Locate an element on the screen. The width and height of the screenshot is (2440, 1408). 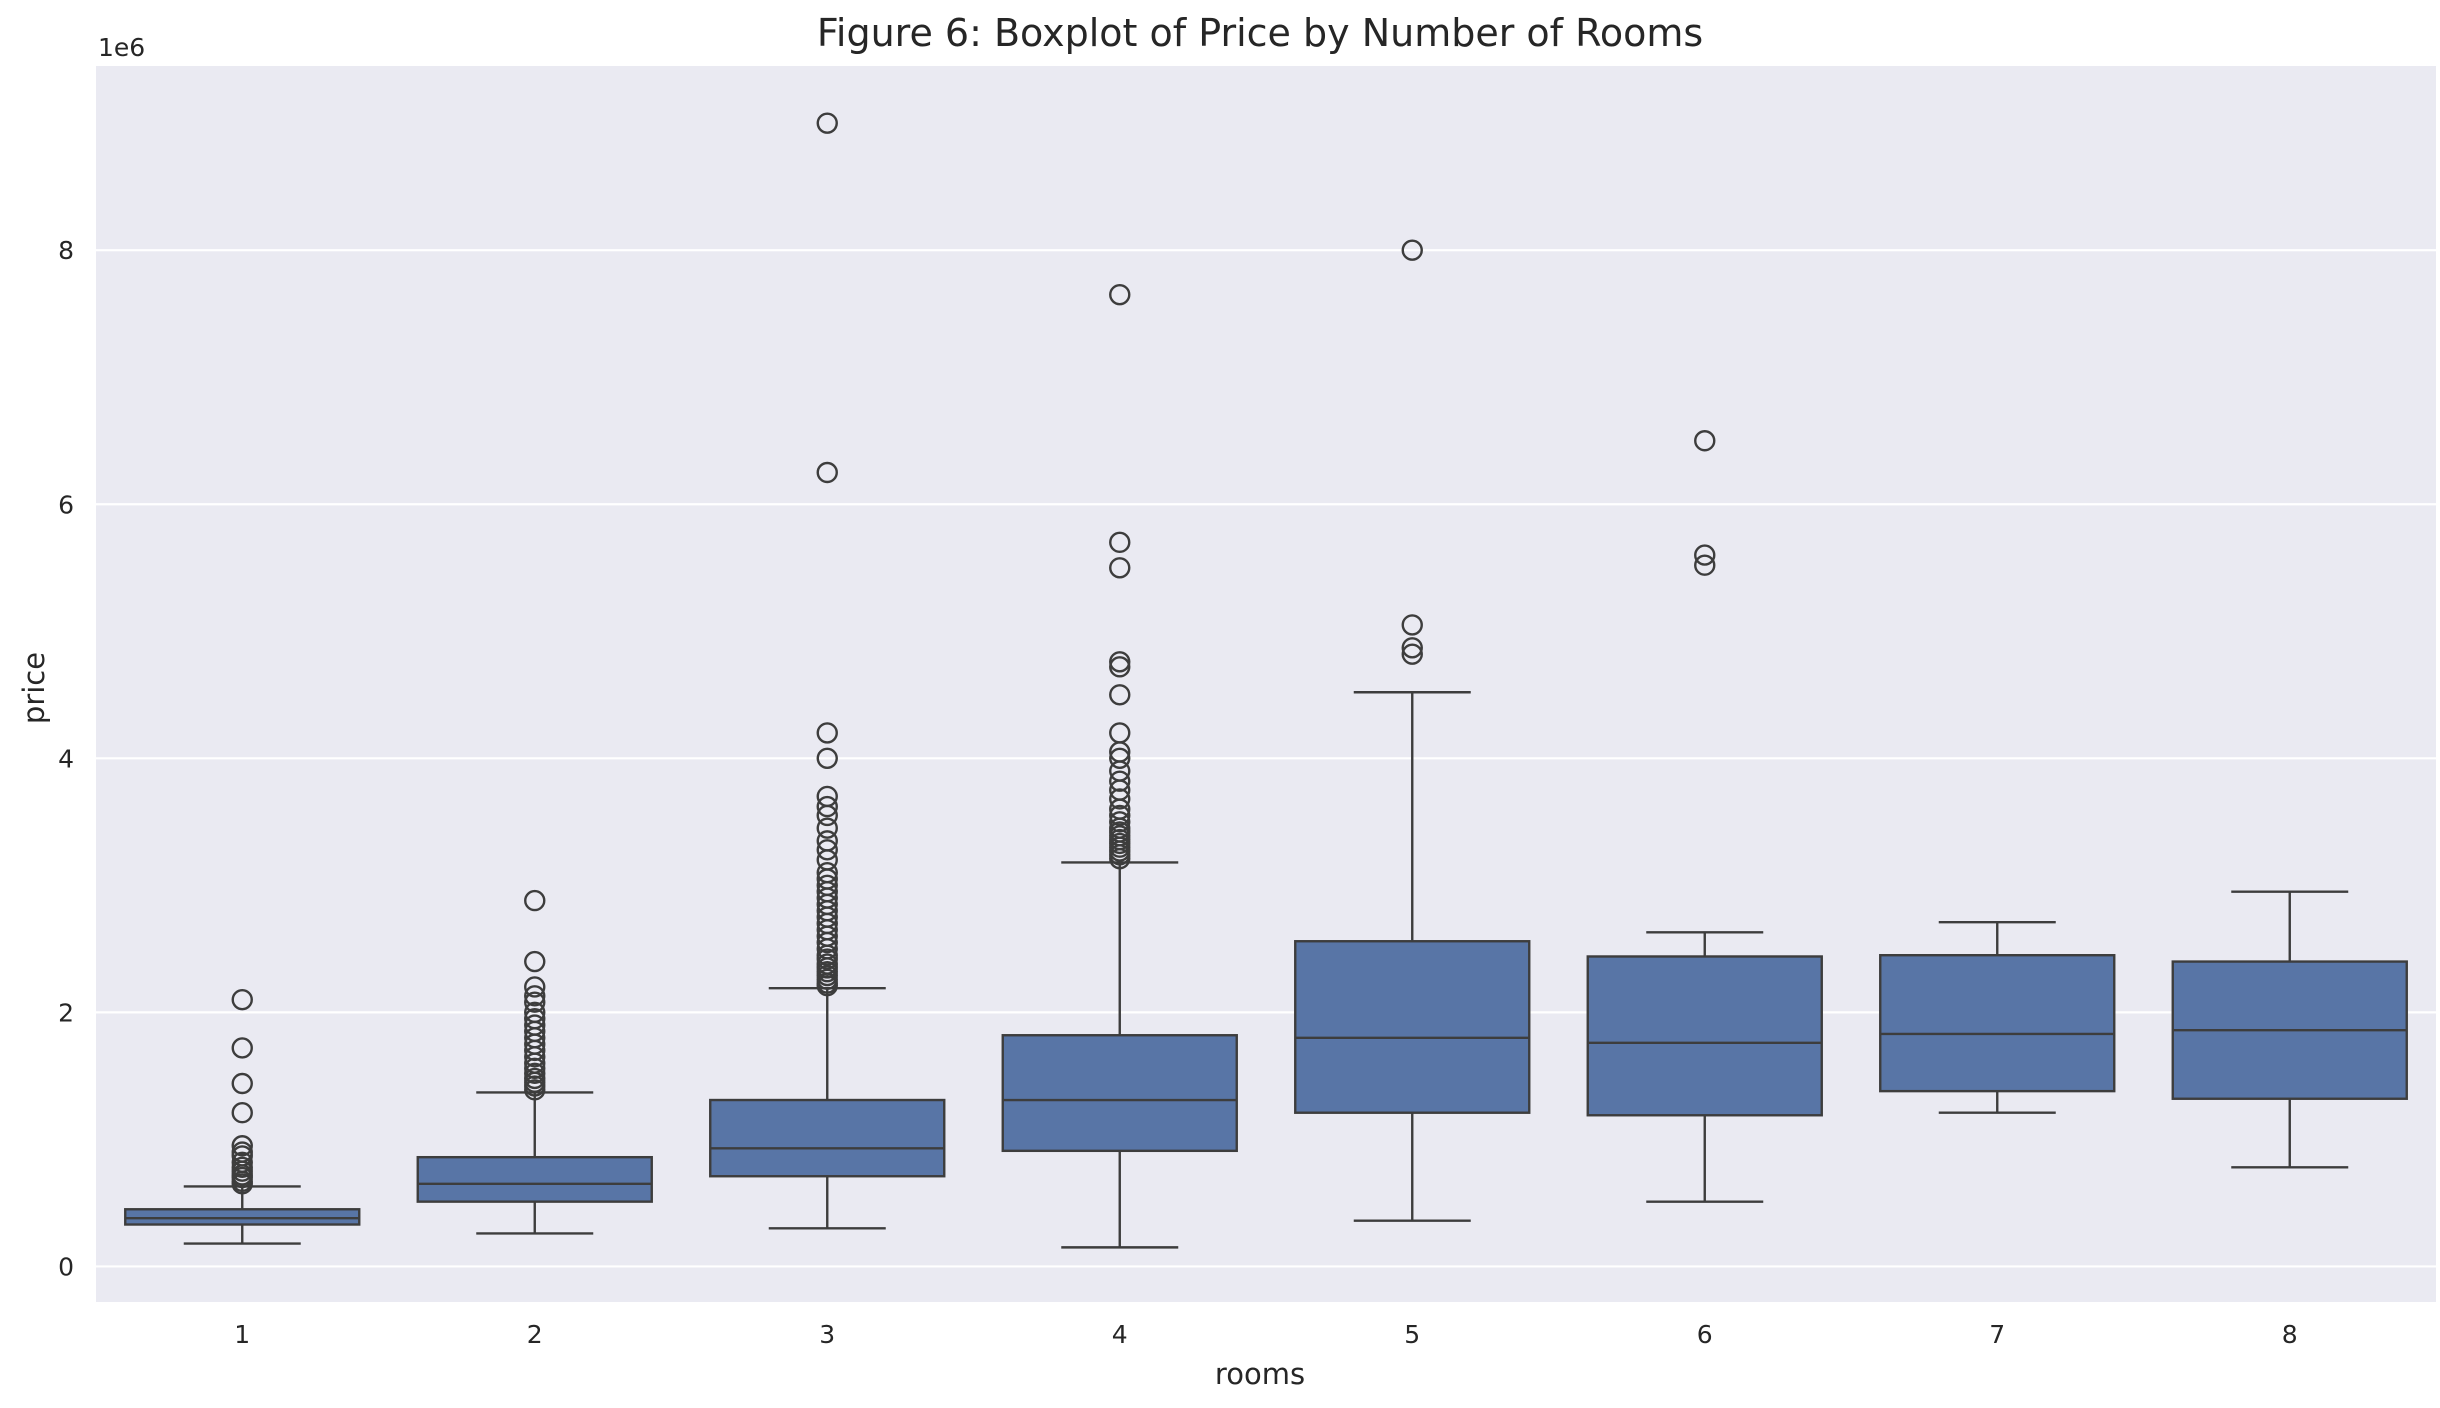
x-tick-labels: 1 2 3 4 5 6 7 8 is located at coordinates (1265, 1334).